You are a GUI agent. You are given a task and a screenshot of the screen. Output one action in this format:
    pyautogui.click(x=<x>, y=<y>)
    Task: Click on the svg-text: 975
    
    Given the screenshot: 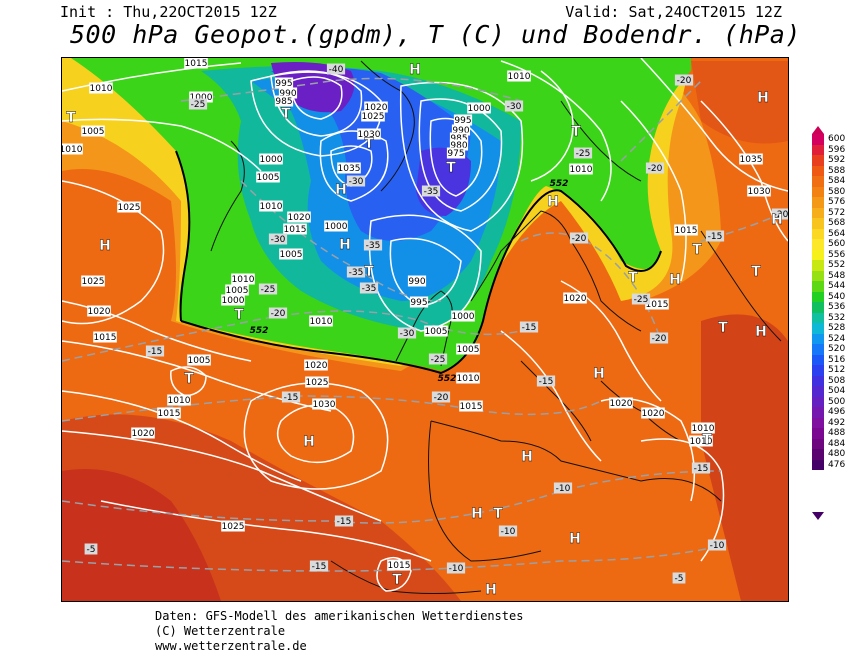 What is the action you would take?
    pyautogui.click(x=455, y=154)
    